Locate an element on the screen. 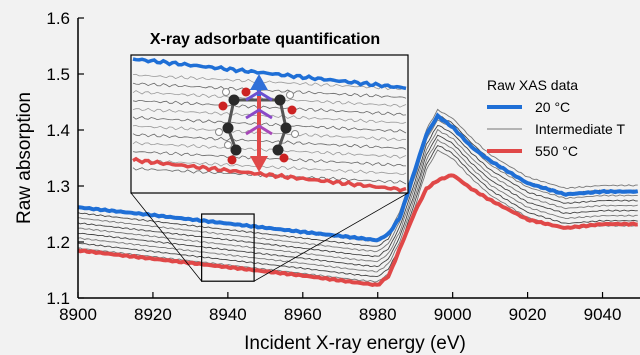 This screenshot has width=640, height=355. x-tick-label: 9000 is located at coordinates (453, 314).